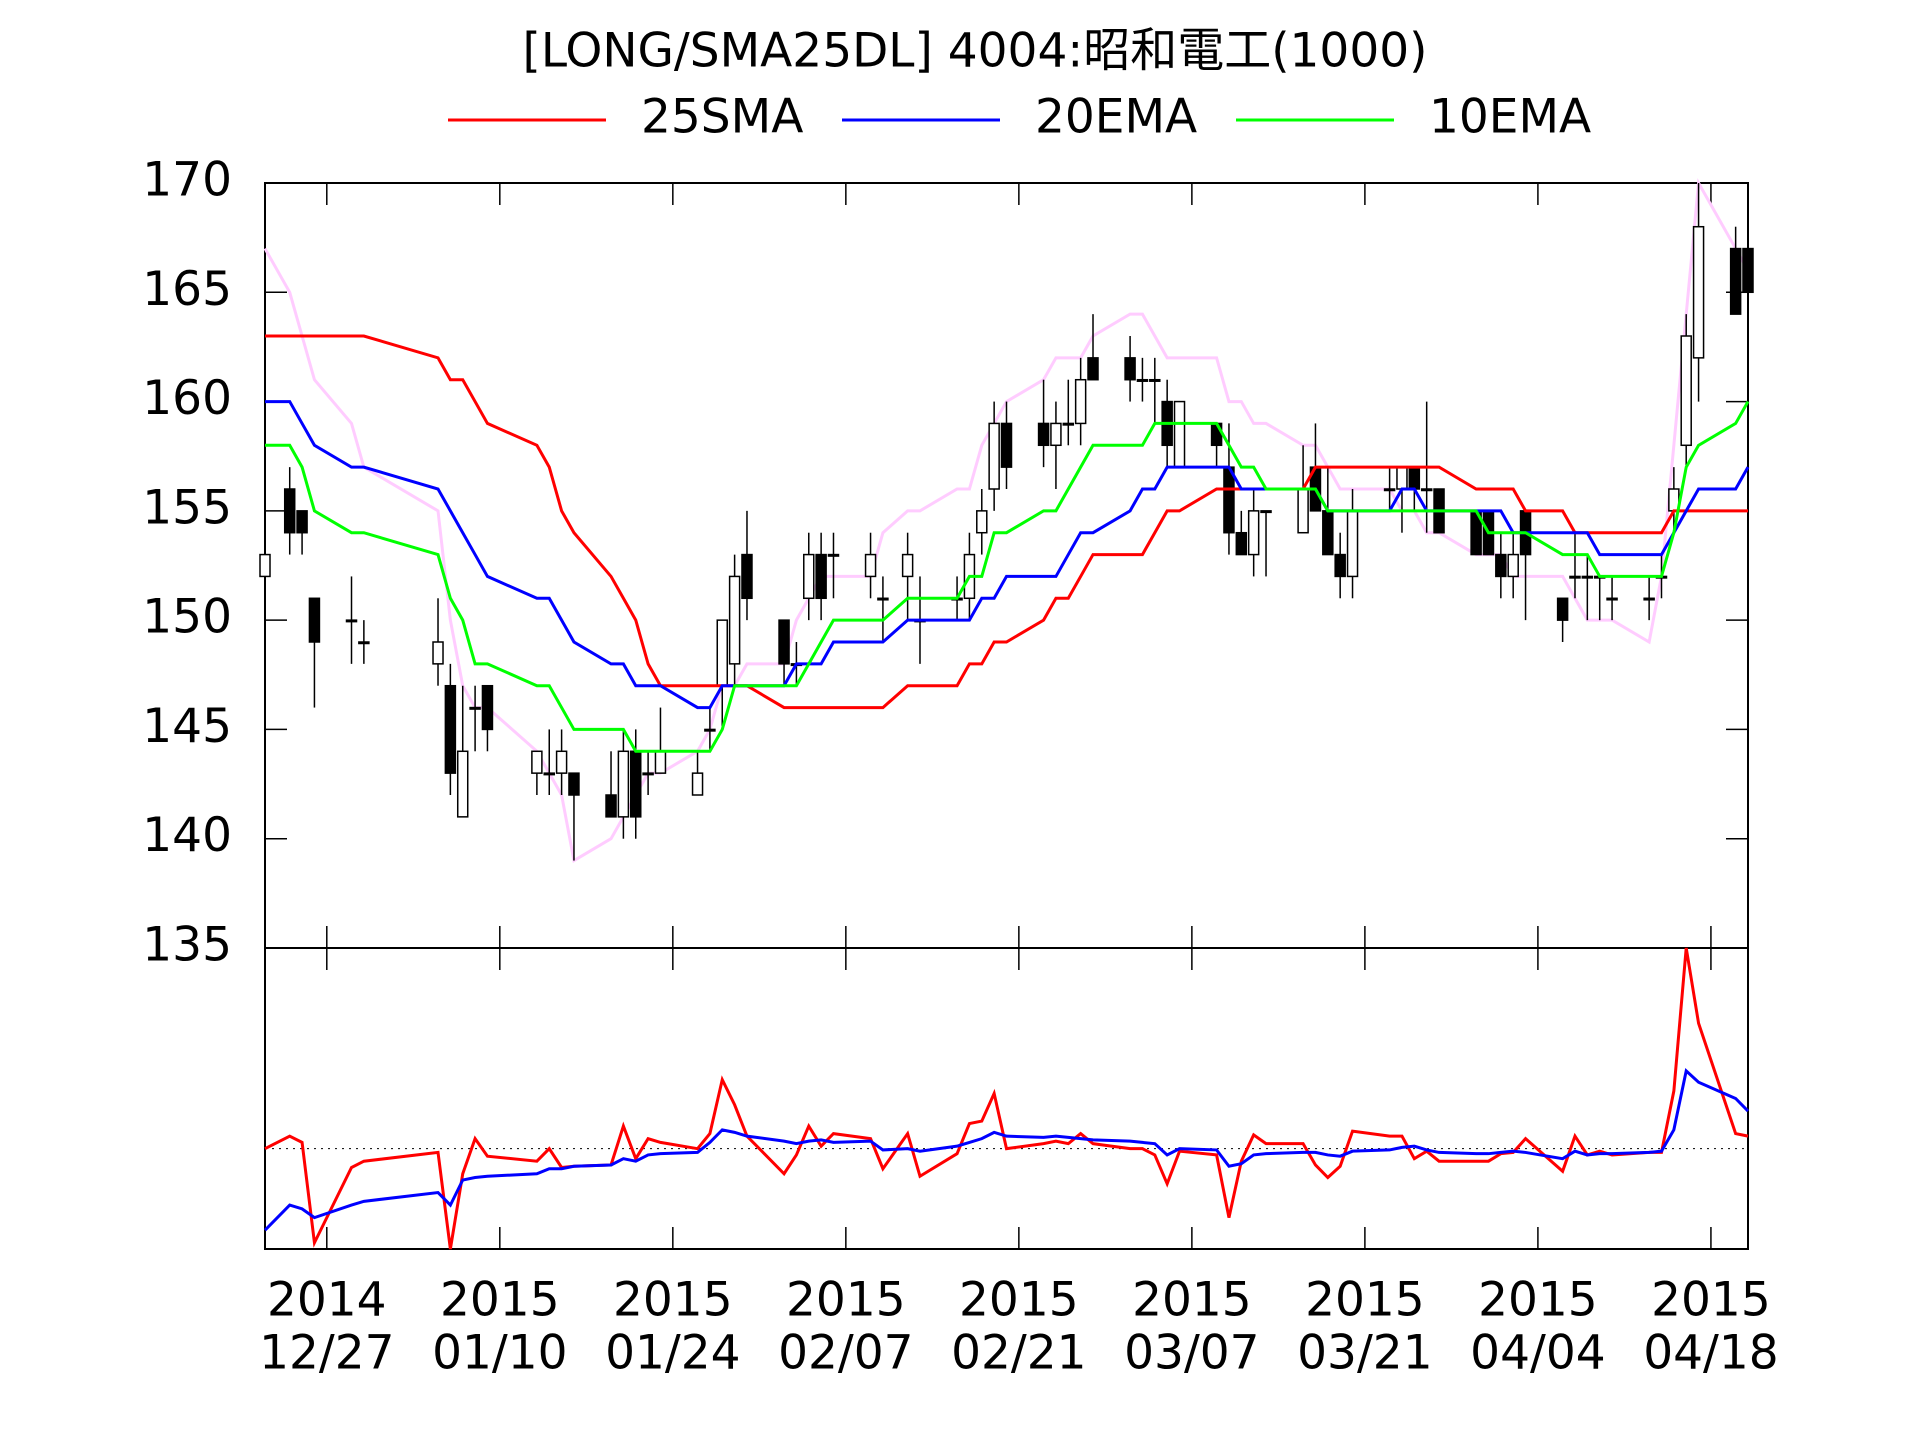 The image size is (1920, 1440). I want to click on x-tick-label: 01/24, so click(672, 1353).